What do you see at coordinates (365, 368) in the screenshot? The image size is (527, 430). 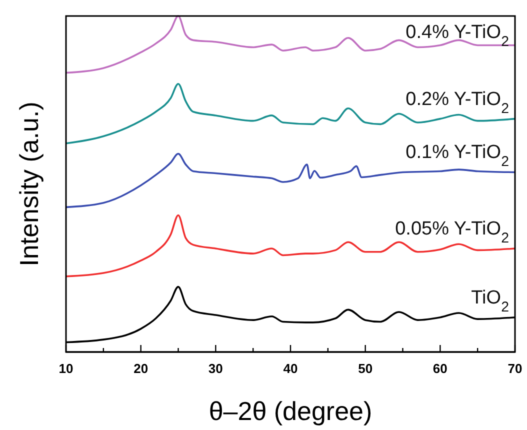 I see `x-tick-label: 50` at bounding box center [365, 368].